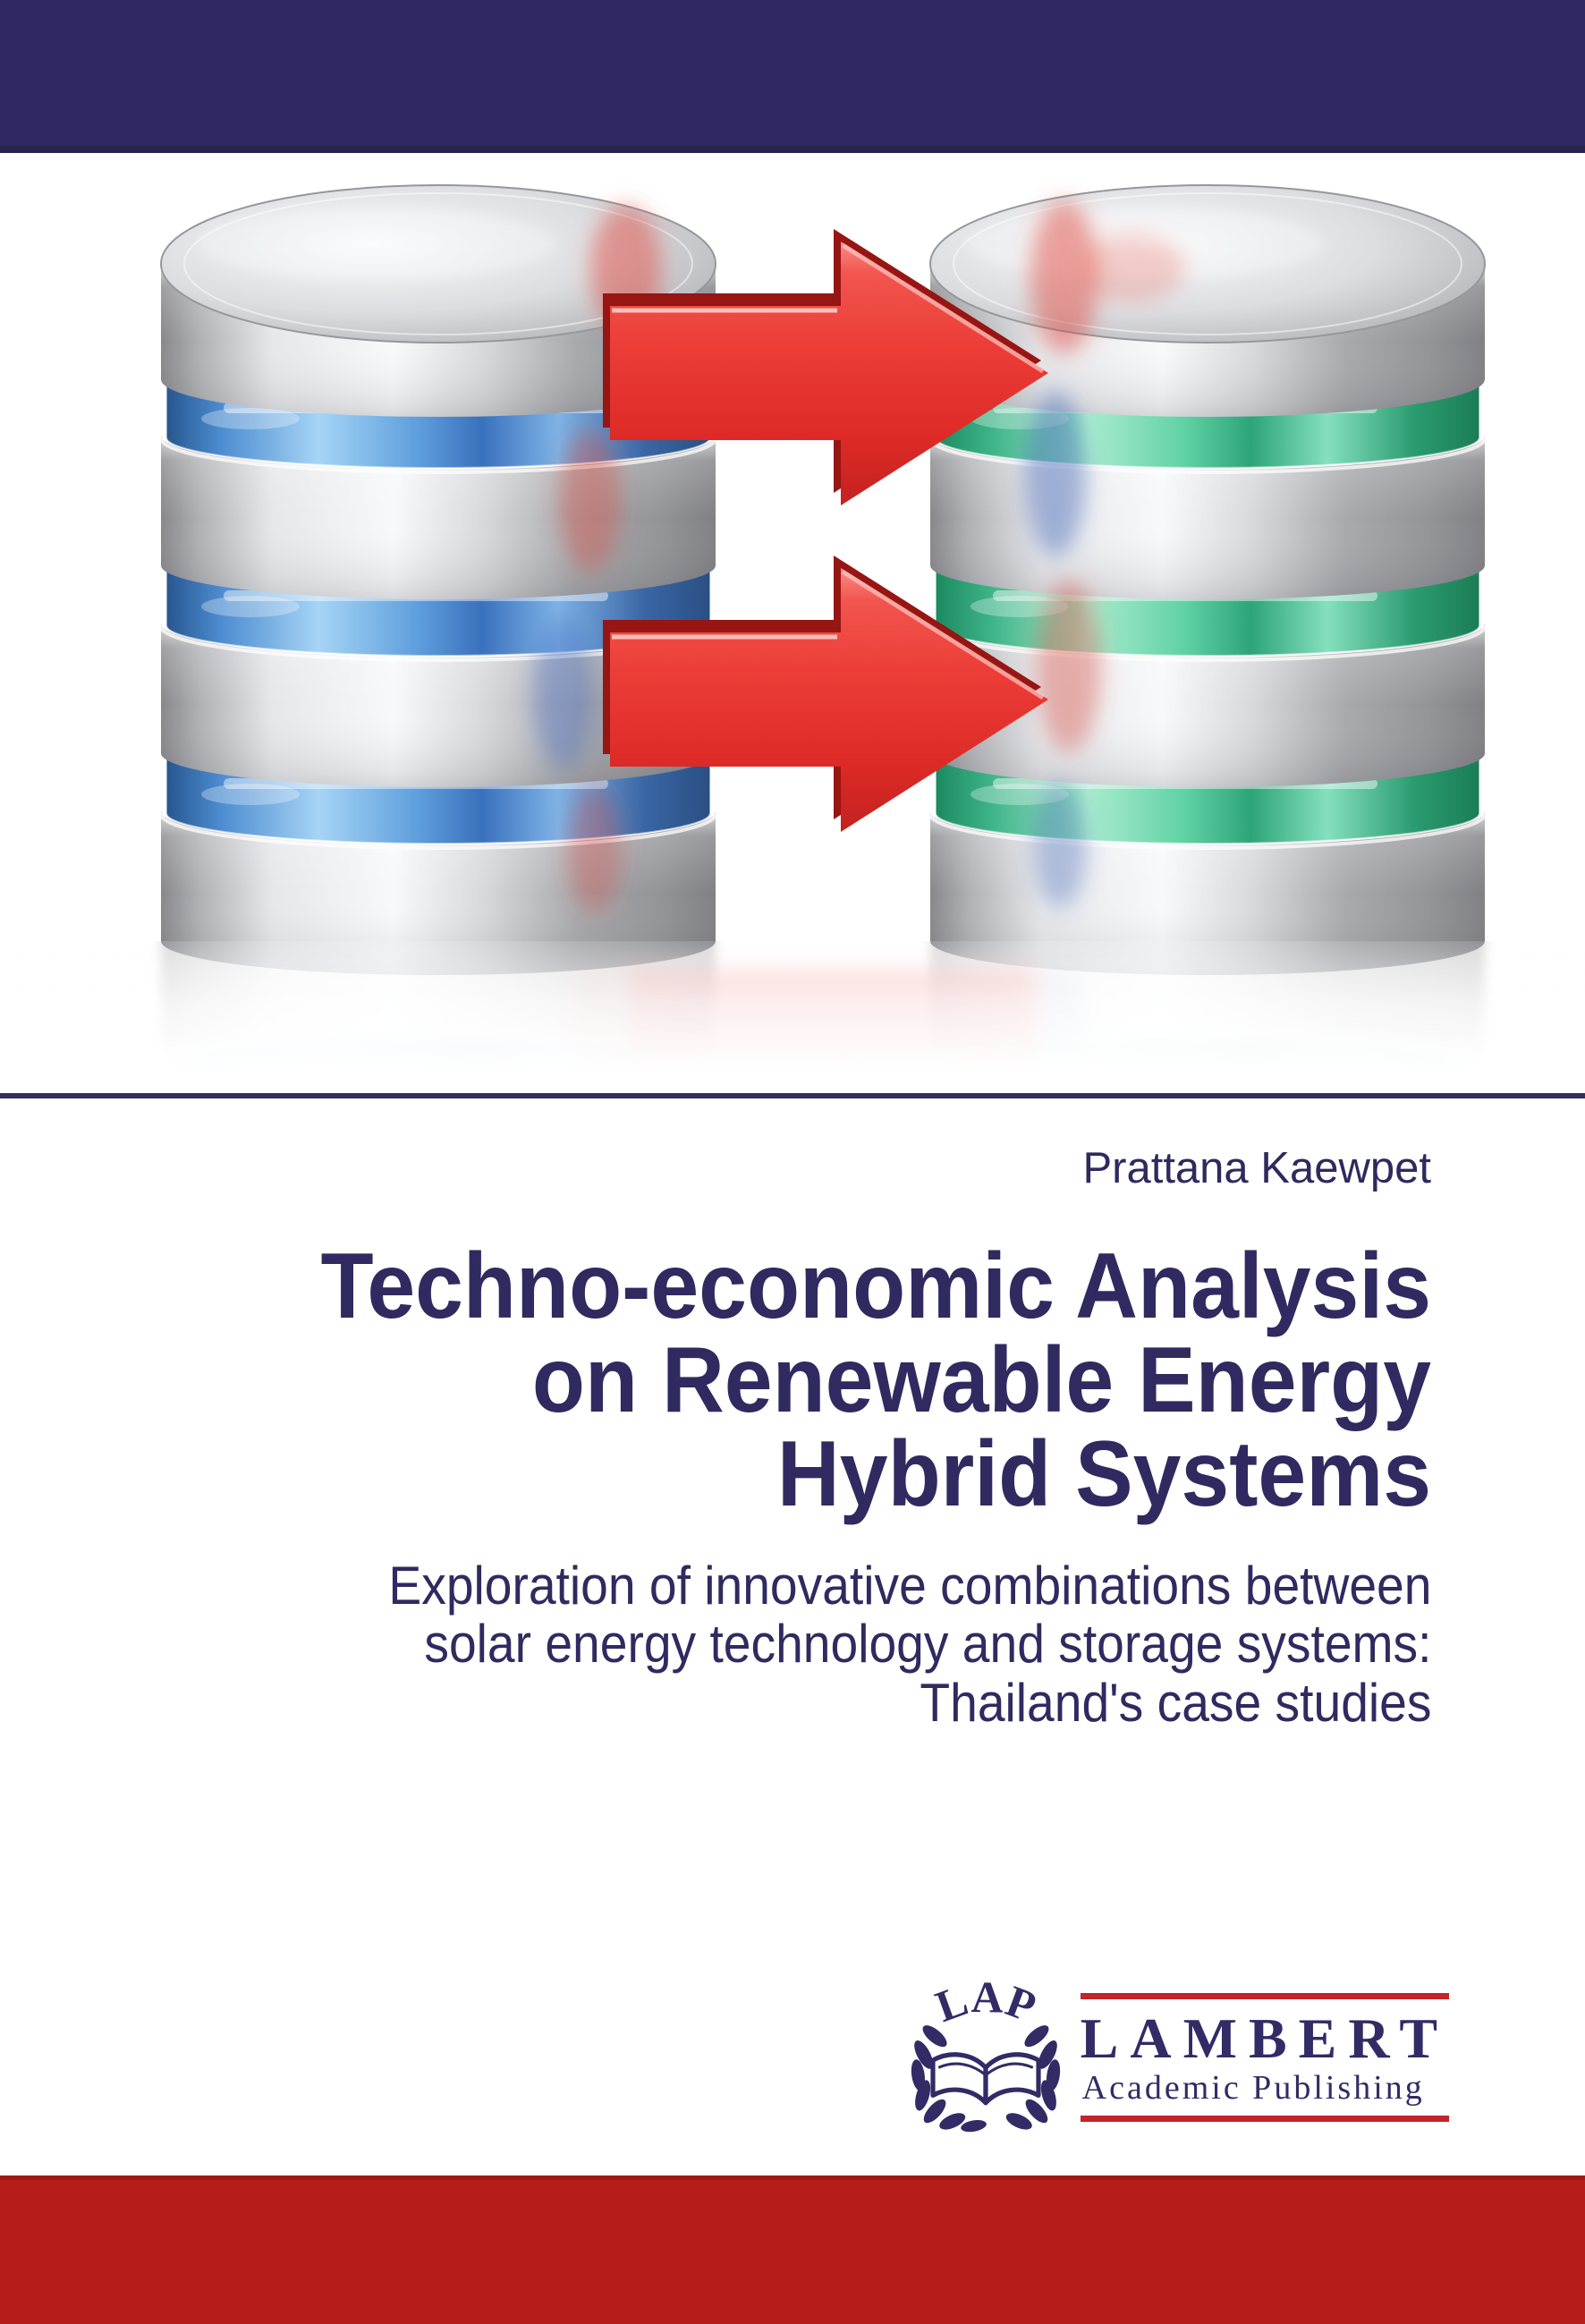  Describe the element at coordinates (792, 73) in the screenshot. I see `header-bar` at that location.